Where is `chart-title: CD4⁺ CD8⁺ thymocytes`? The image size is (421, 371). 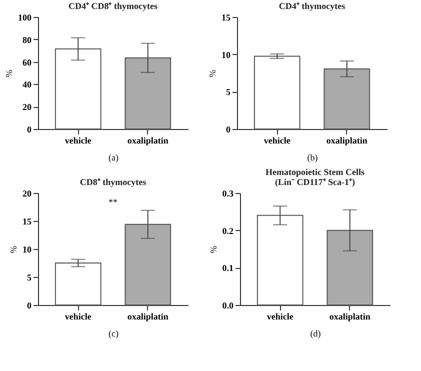 chart-title: CD4⁺ CD8⁺ thymocytes is located at coordinates (113, 6).